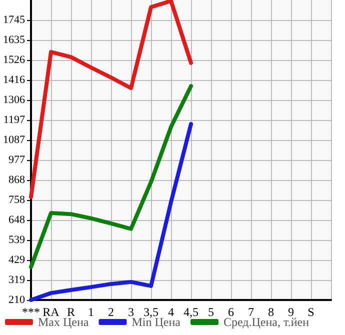 The image size is (345, 335). Describe the element at coordinates (17, 220) in the screenshot. I see `y-tick-label: 648` at that location.